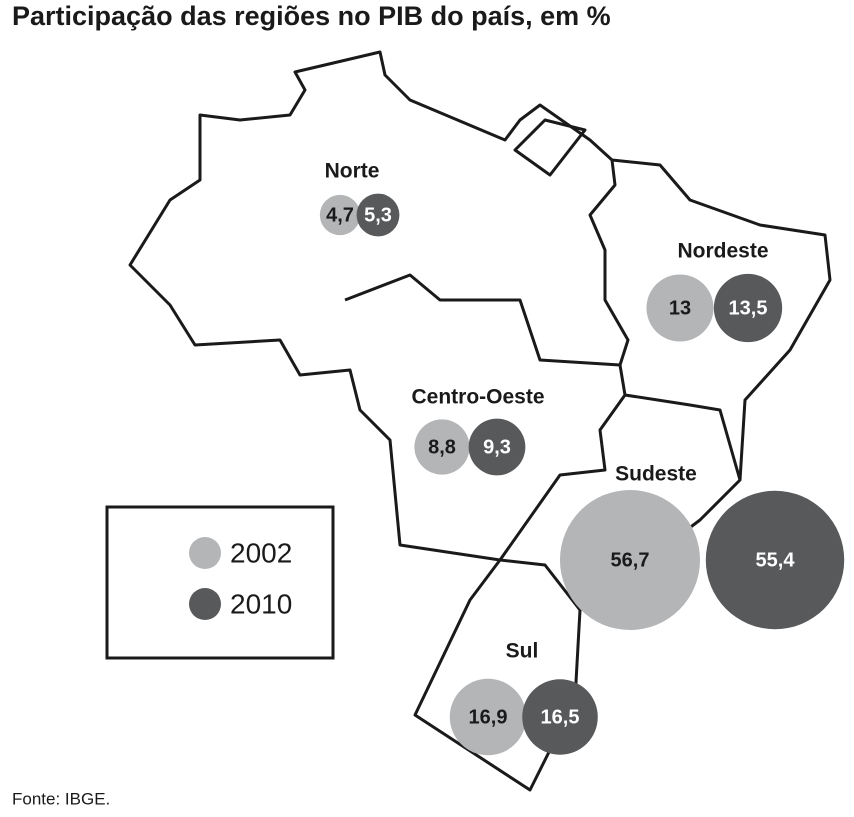  I want to click on source-note: Fonte: IBGE., so click(61, 798).